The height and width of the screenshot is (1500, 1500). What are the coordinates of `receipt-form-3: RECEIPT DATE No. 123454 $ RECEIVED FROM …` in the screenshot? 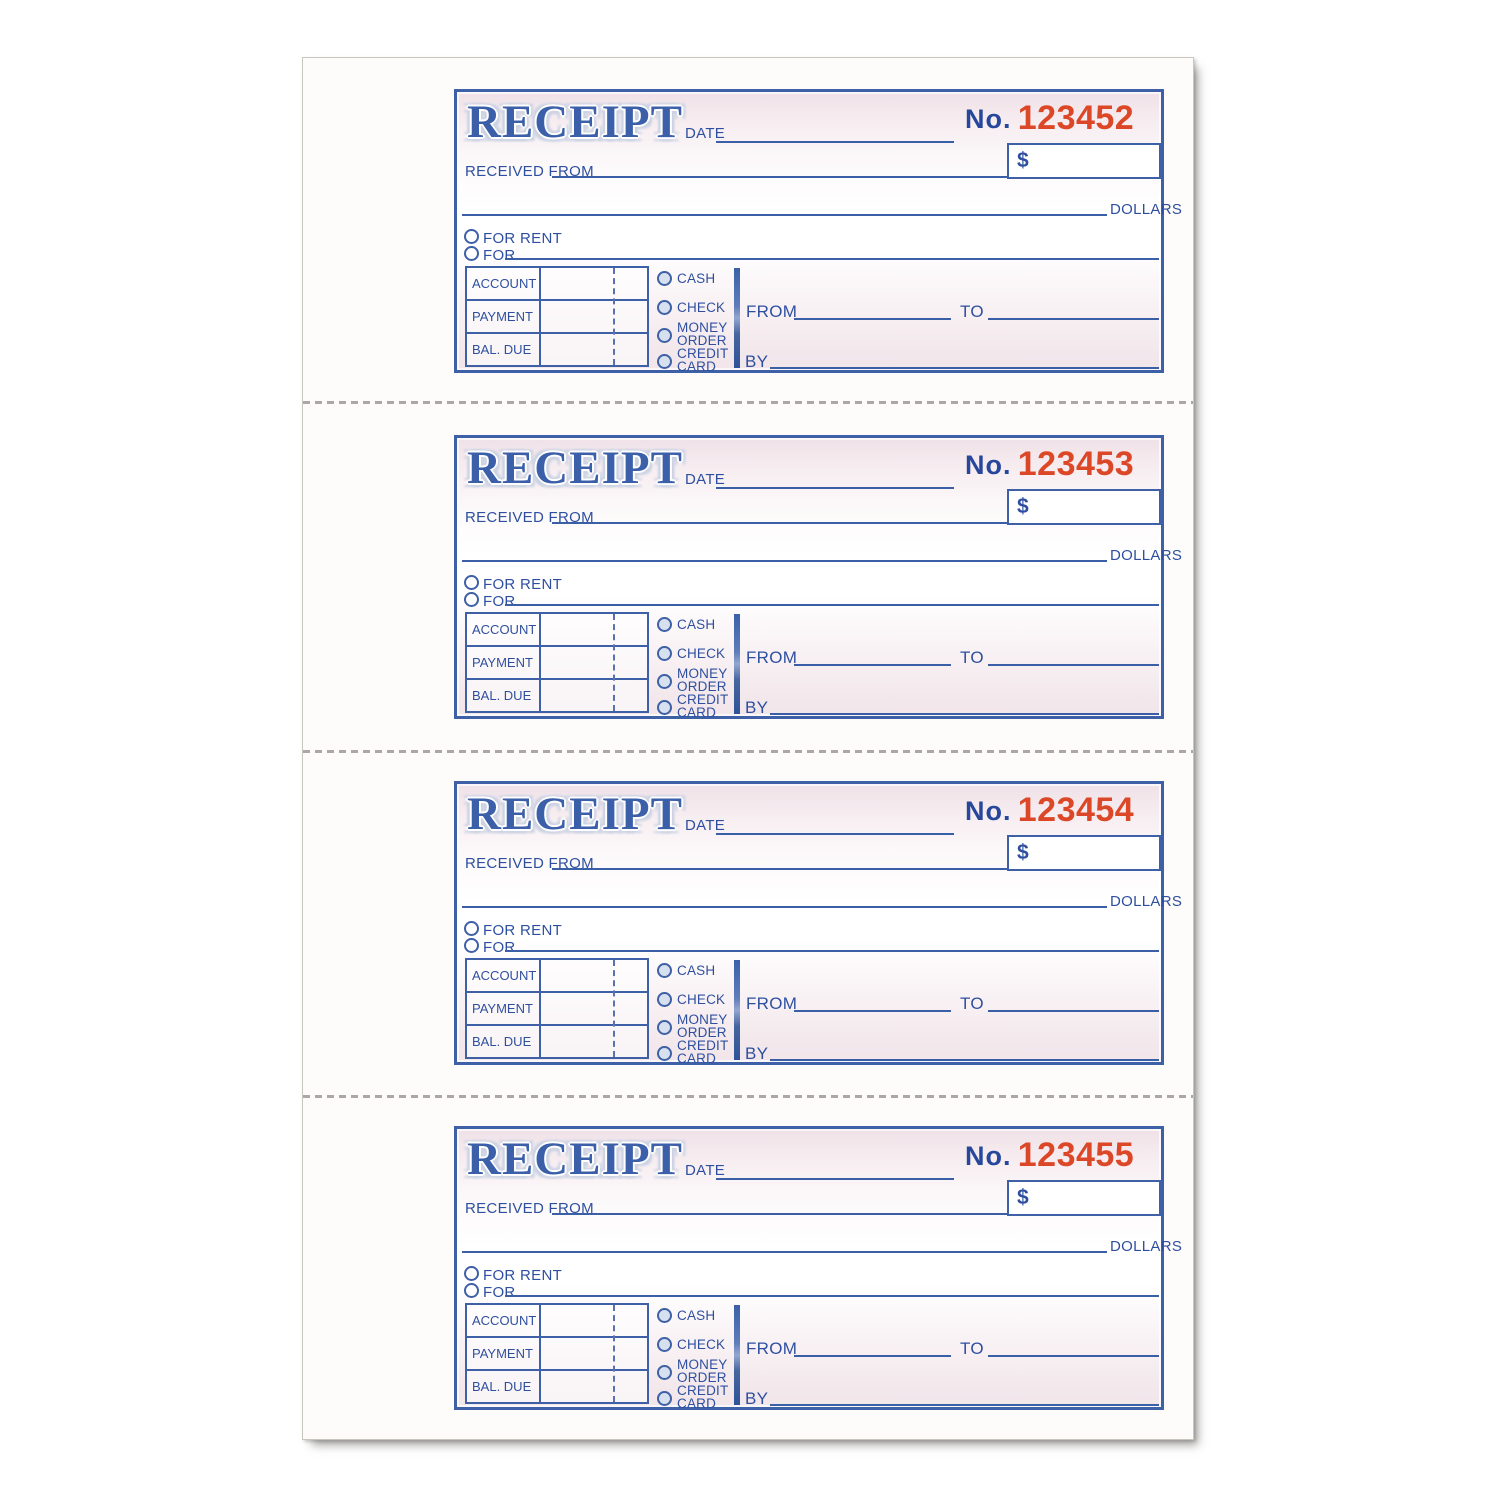 It's located at (818, 923).